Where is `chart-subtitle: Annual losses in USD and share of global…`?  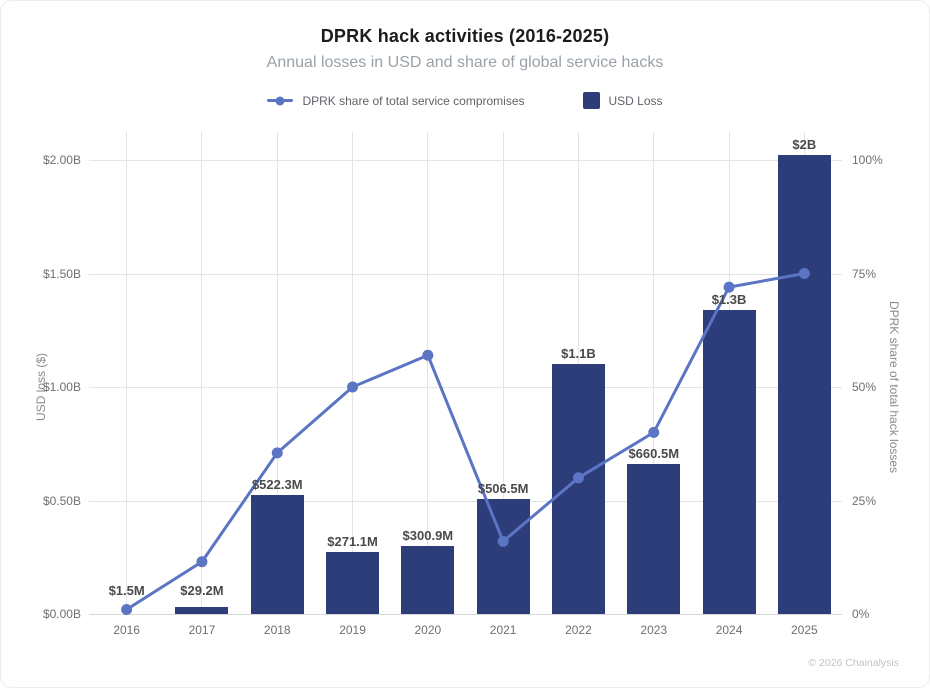 chart-subtitle: Annual losses in USD and share of global… is located at coordinates (465, 62).